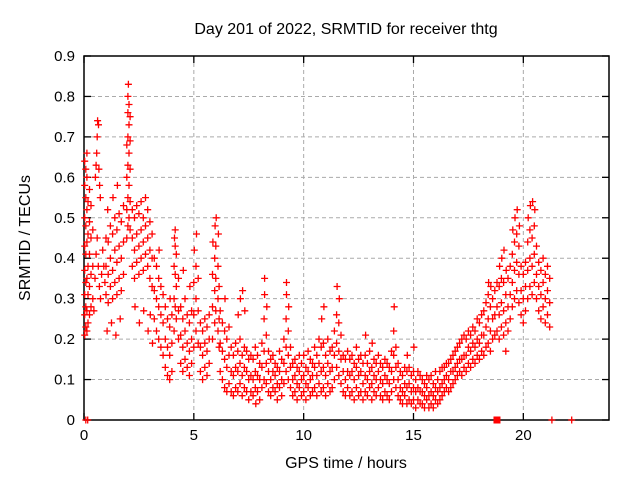  What do you see at coordinates (413, 435) in the screenshot?
I see `x-tick-label: 15` at bounding box center [413, 435].